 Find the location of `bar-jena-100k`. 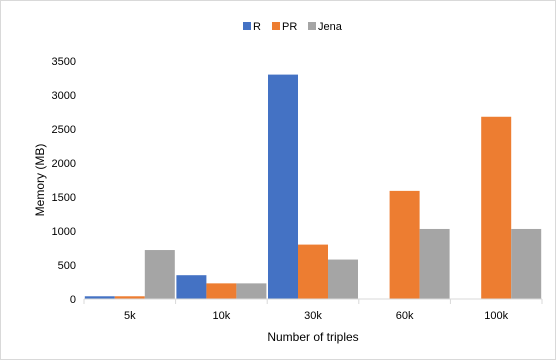

bar-jena-100k is located at coordinates (526, 263).